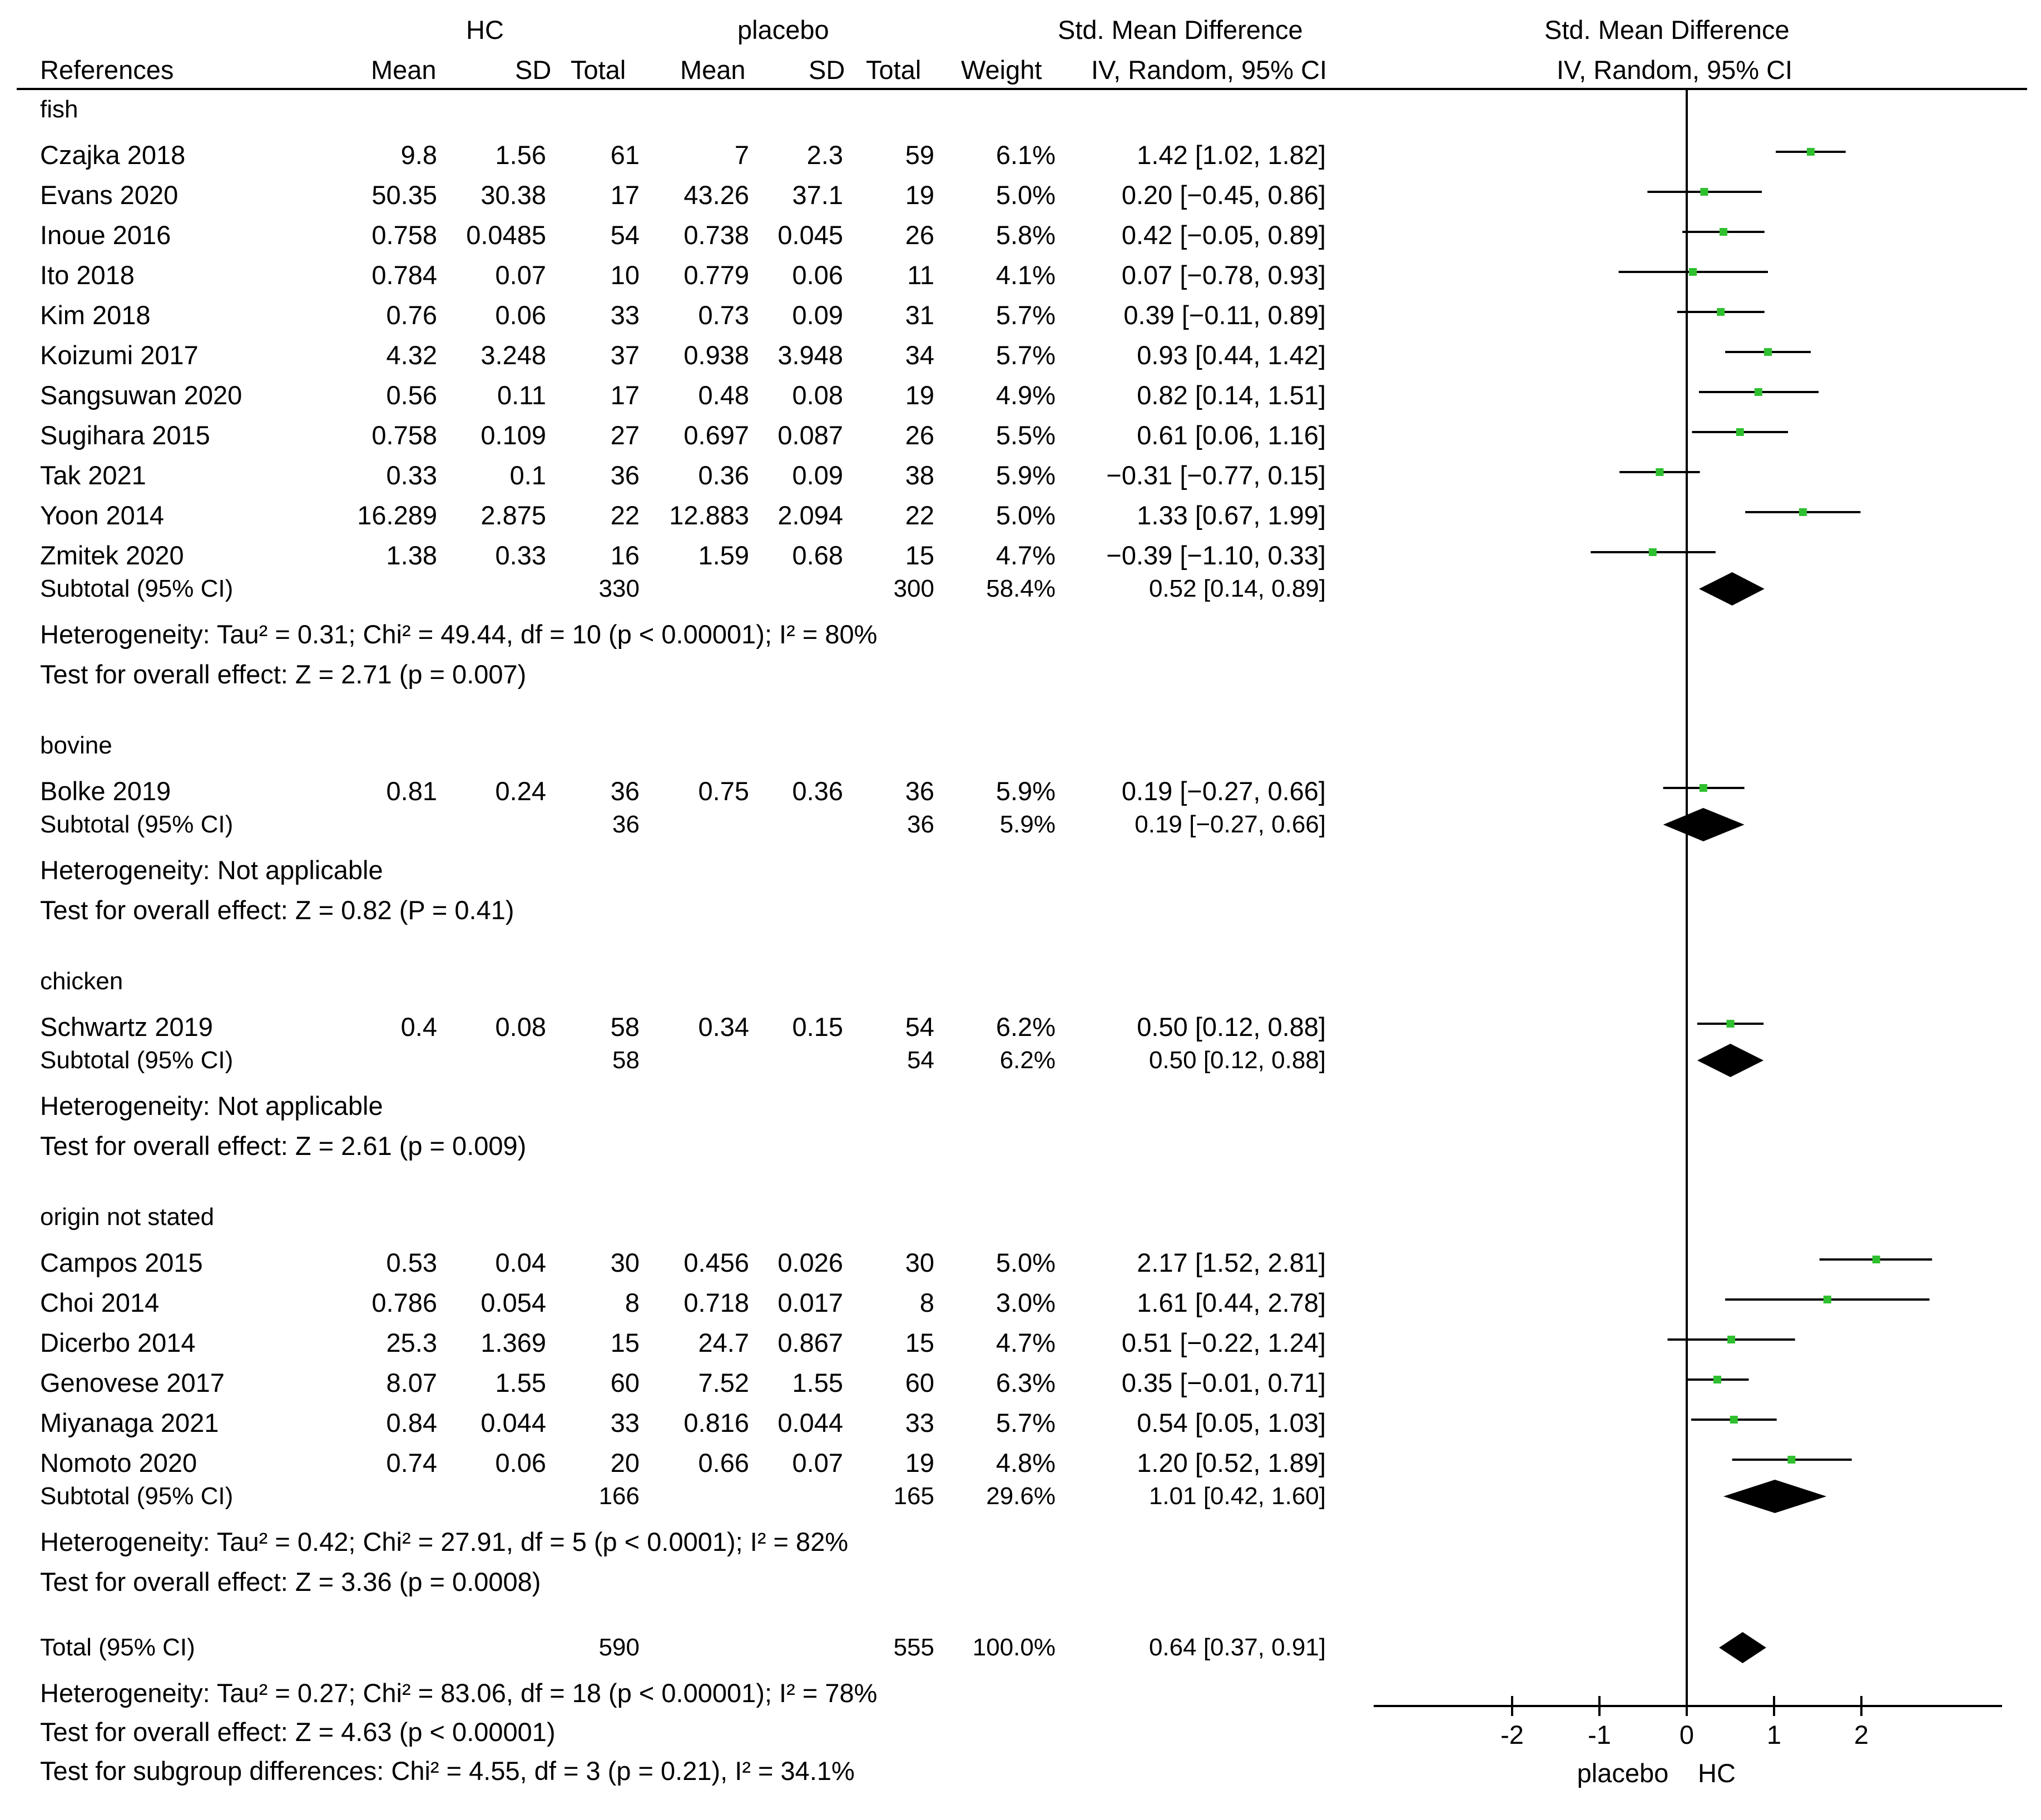 This screenshot has width=2041, height=1820. I want to click on ci-cell: 0.54 [0.05, 1.03], so click(1231, 1422).